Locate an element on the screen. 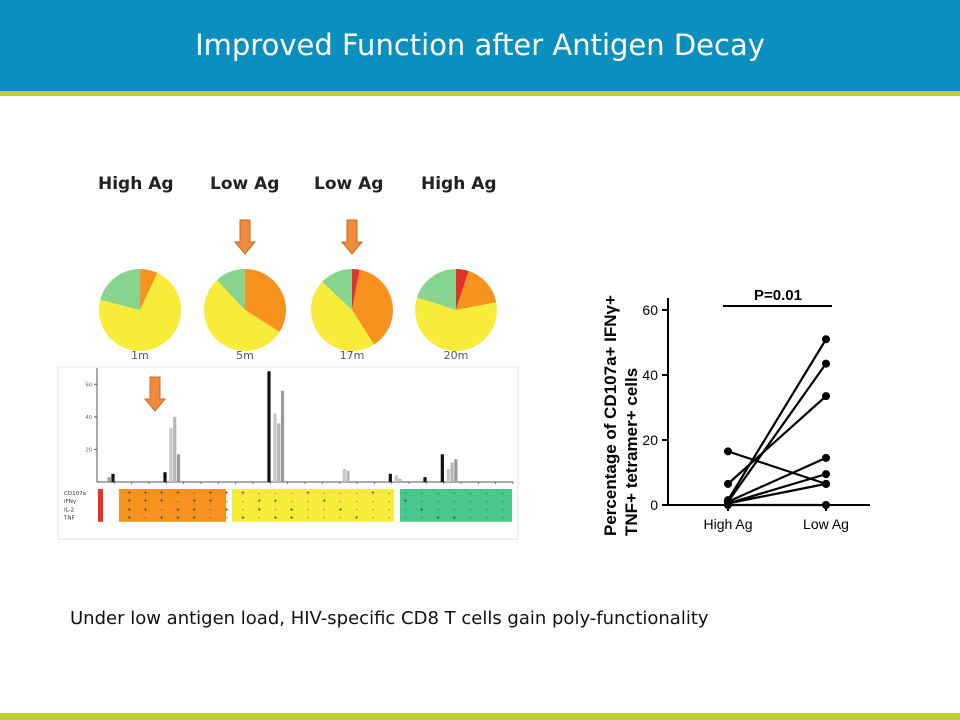 The height and width of the screenshot is (720, 960). grid-cell-9-2: + is located at coordinates (259, 501).